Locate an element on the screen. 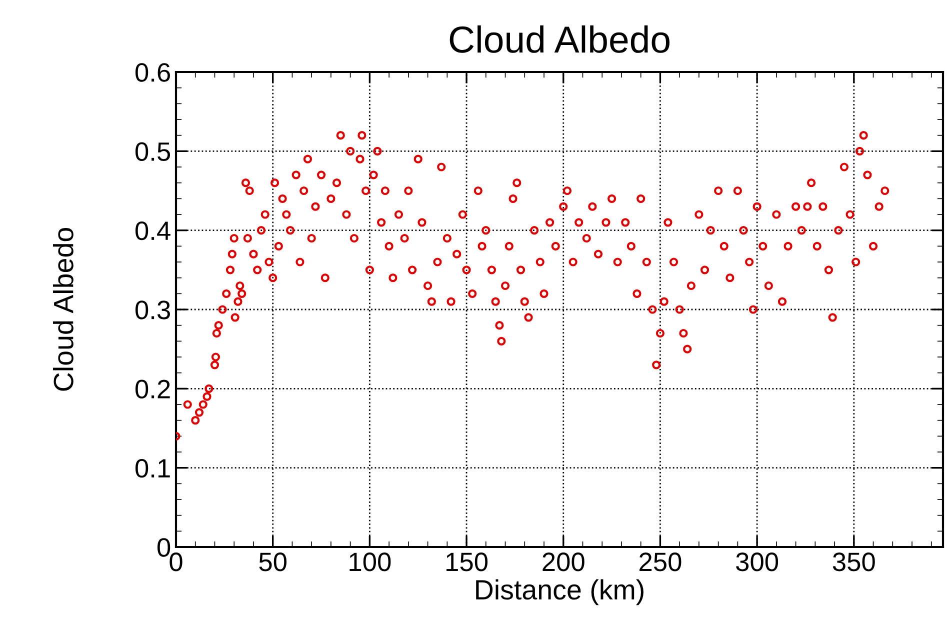  chart-title: Cloud Albedo is located at coordinates (560, 39).